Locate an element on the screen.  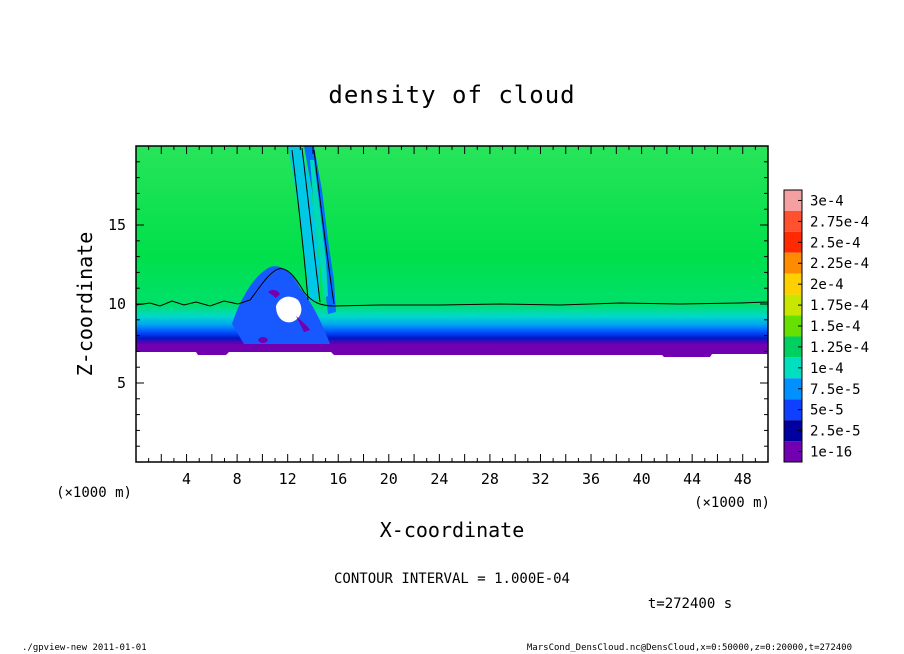
colorbar-label: 1e-16 is located at coordinates (831, 453).